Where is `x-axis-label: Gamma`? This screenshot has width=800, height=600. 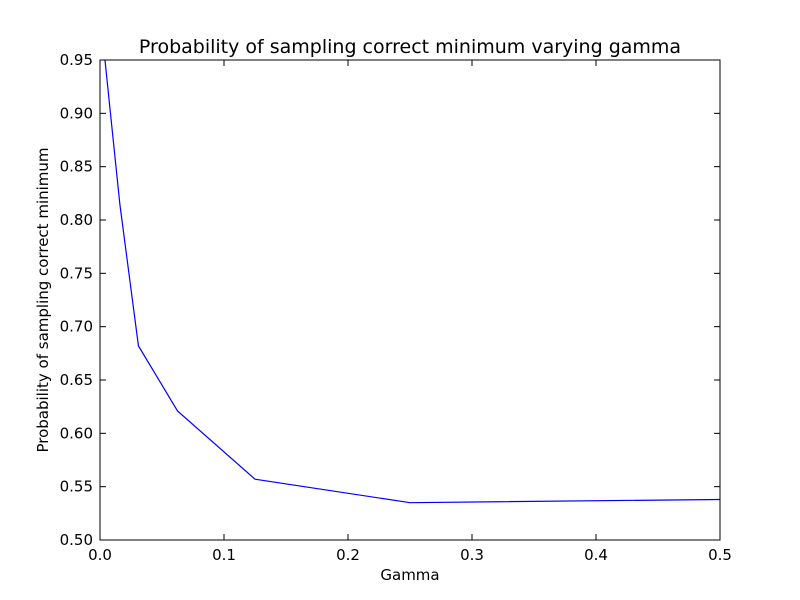
x-axis-label: Gamma is located at coordinates (409, 575).